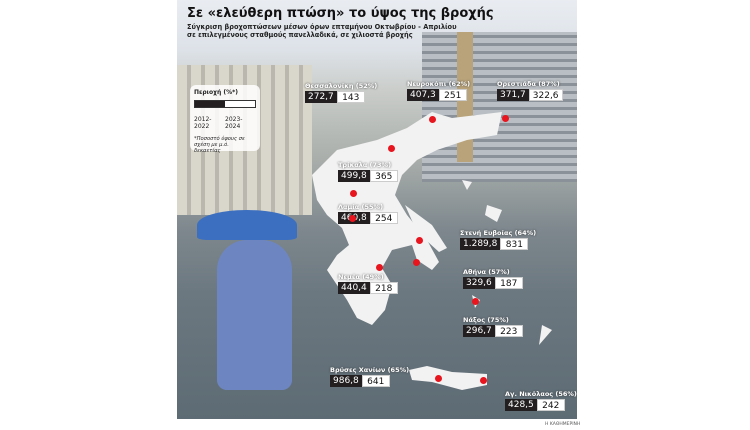  I want to click on station-values: 986,8 641, so click(360, 381).